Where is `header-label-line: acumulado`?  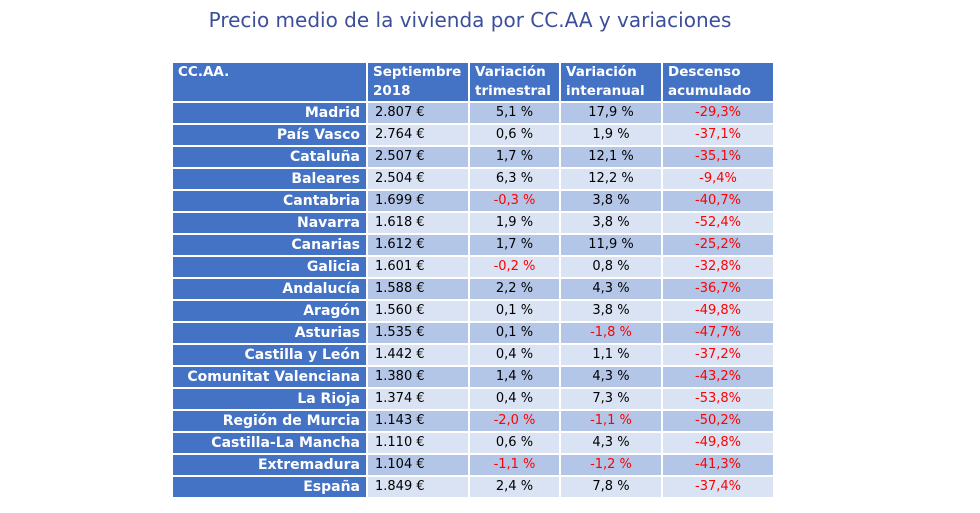
header-label-line: acumulado is located at coordinates (710, 91).